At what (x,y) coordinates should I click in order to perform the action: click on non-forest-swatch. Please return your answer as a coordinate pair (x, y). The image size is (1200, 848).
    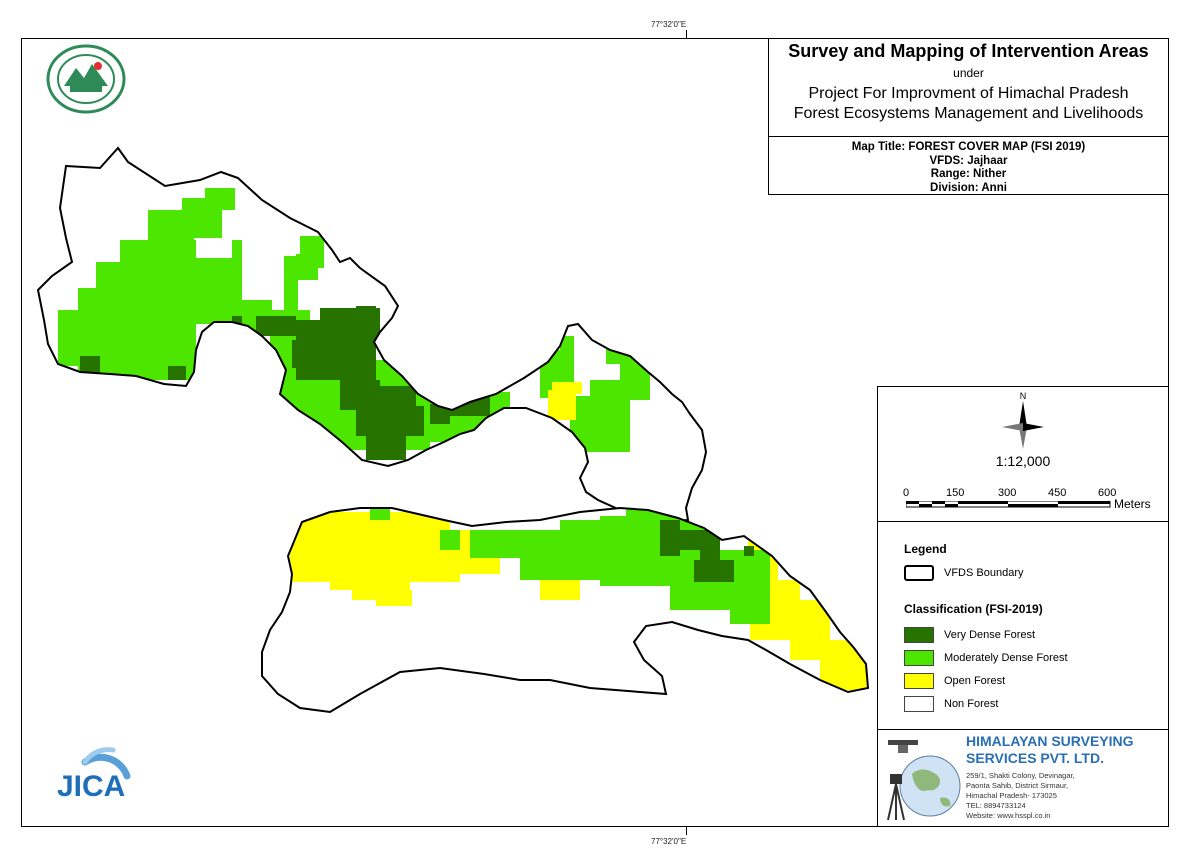
    Looking at the image, I should click on (919, 704).